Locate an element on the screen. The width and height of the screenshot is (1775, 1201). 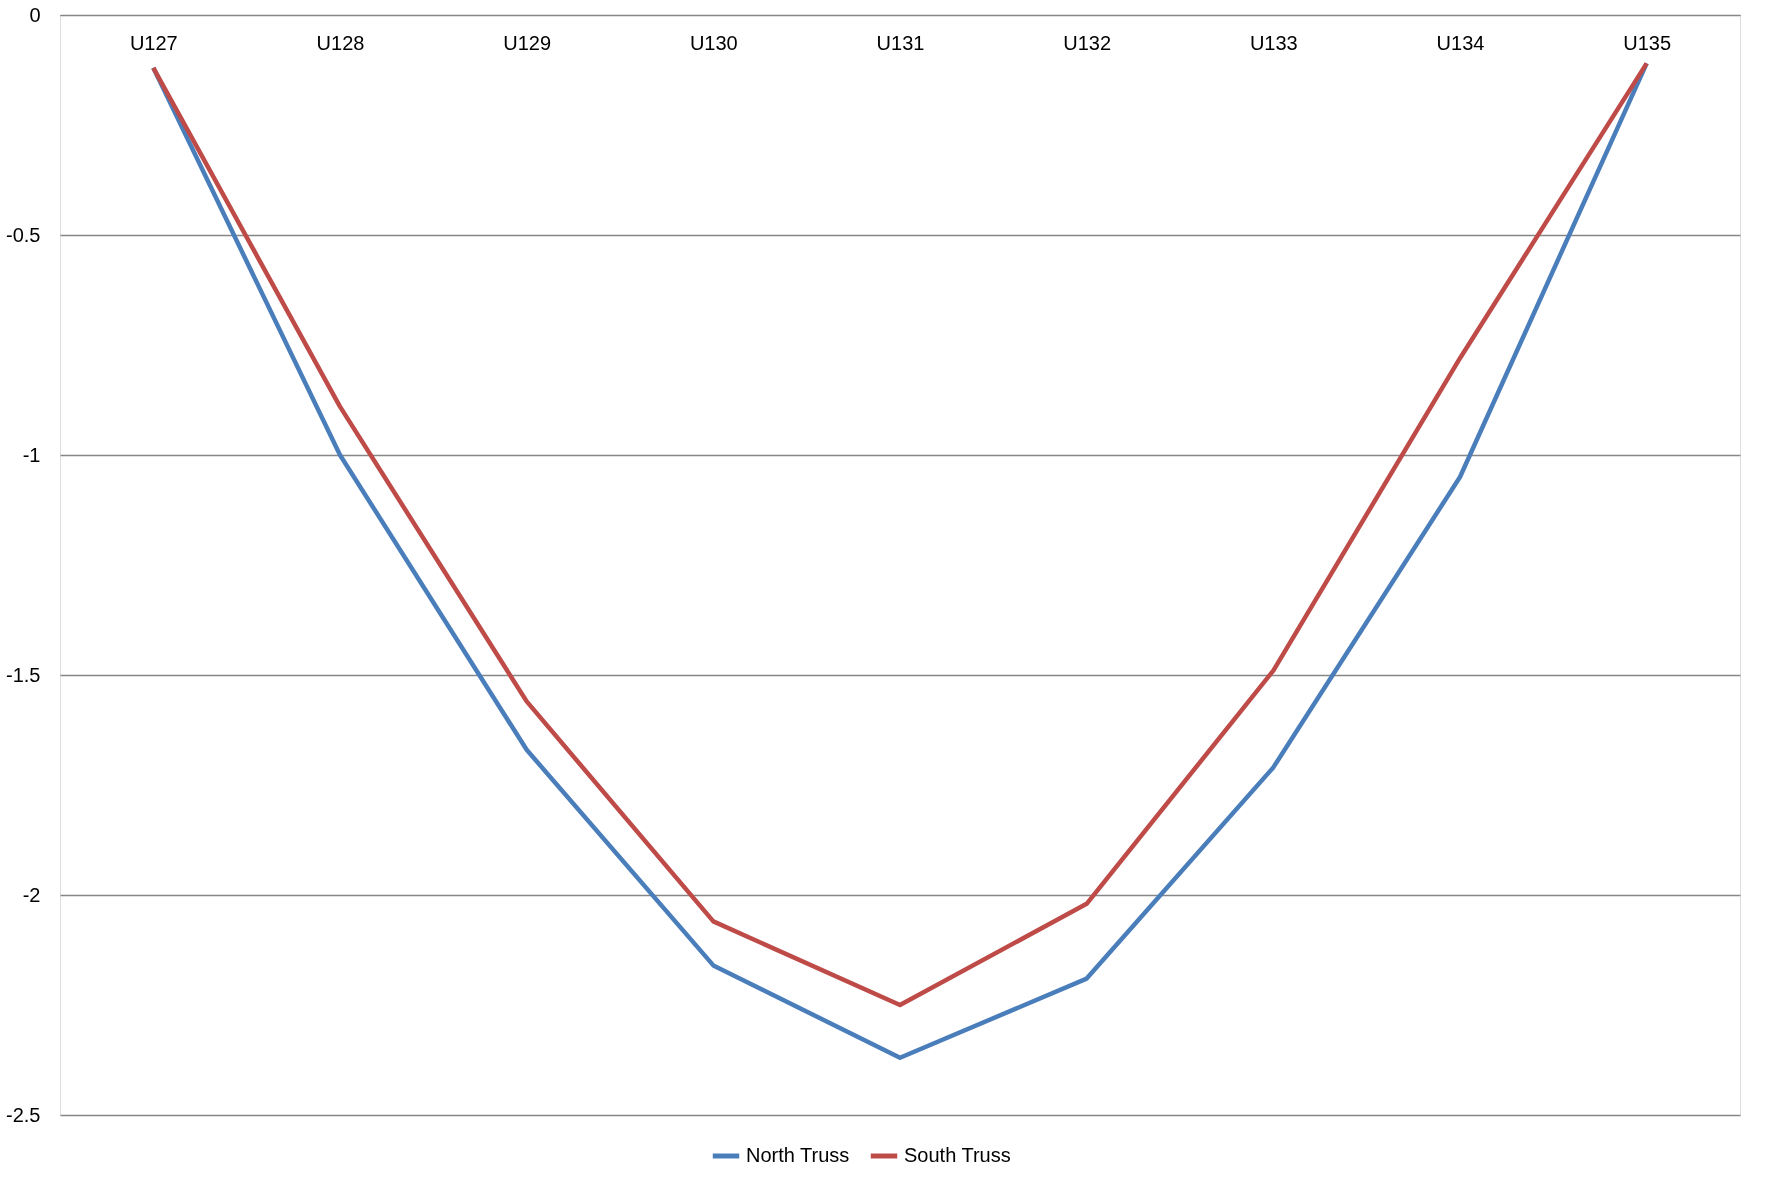
x-tick-label: U135 is located at coordinates (1647, 42).